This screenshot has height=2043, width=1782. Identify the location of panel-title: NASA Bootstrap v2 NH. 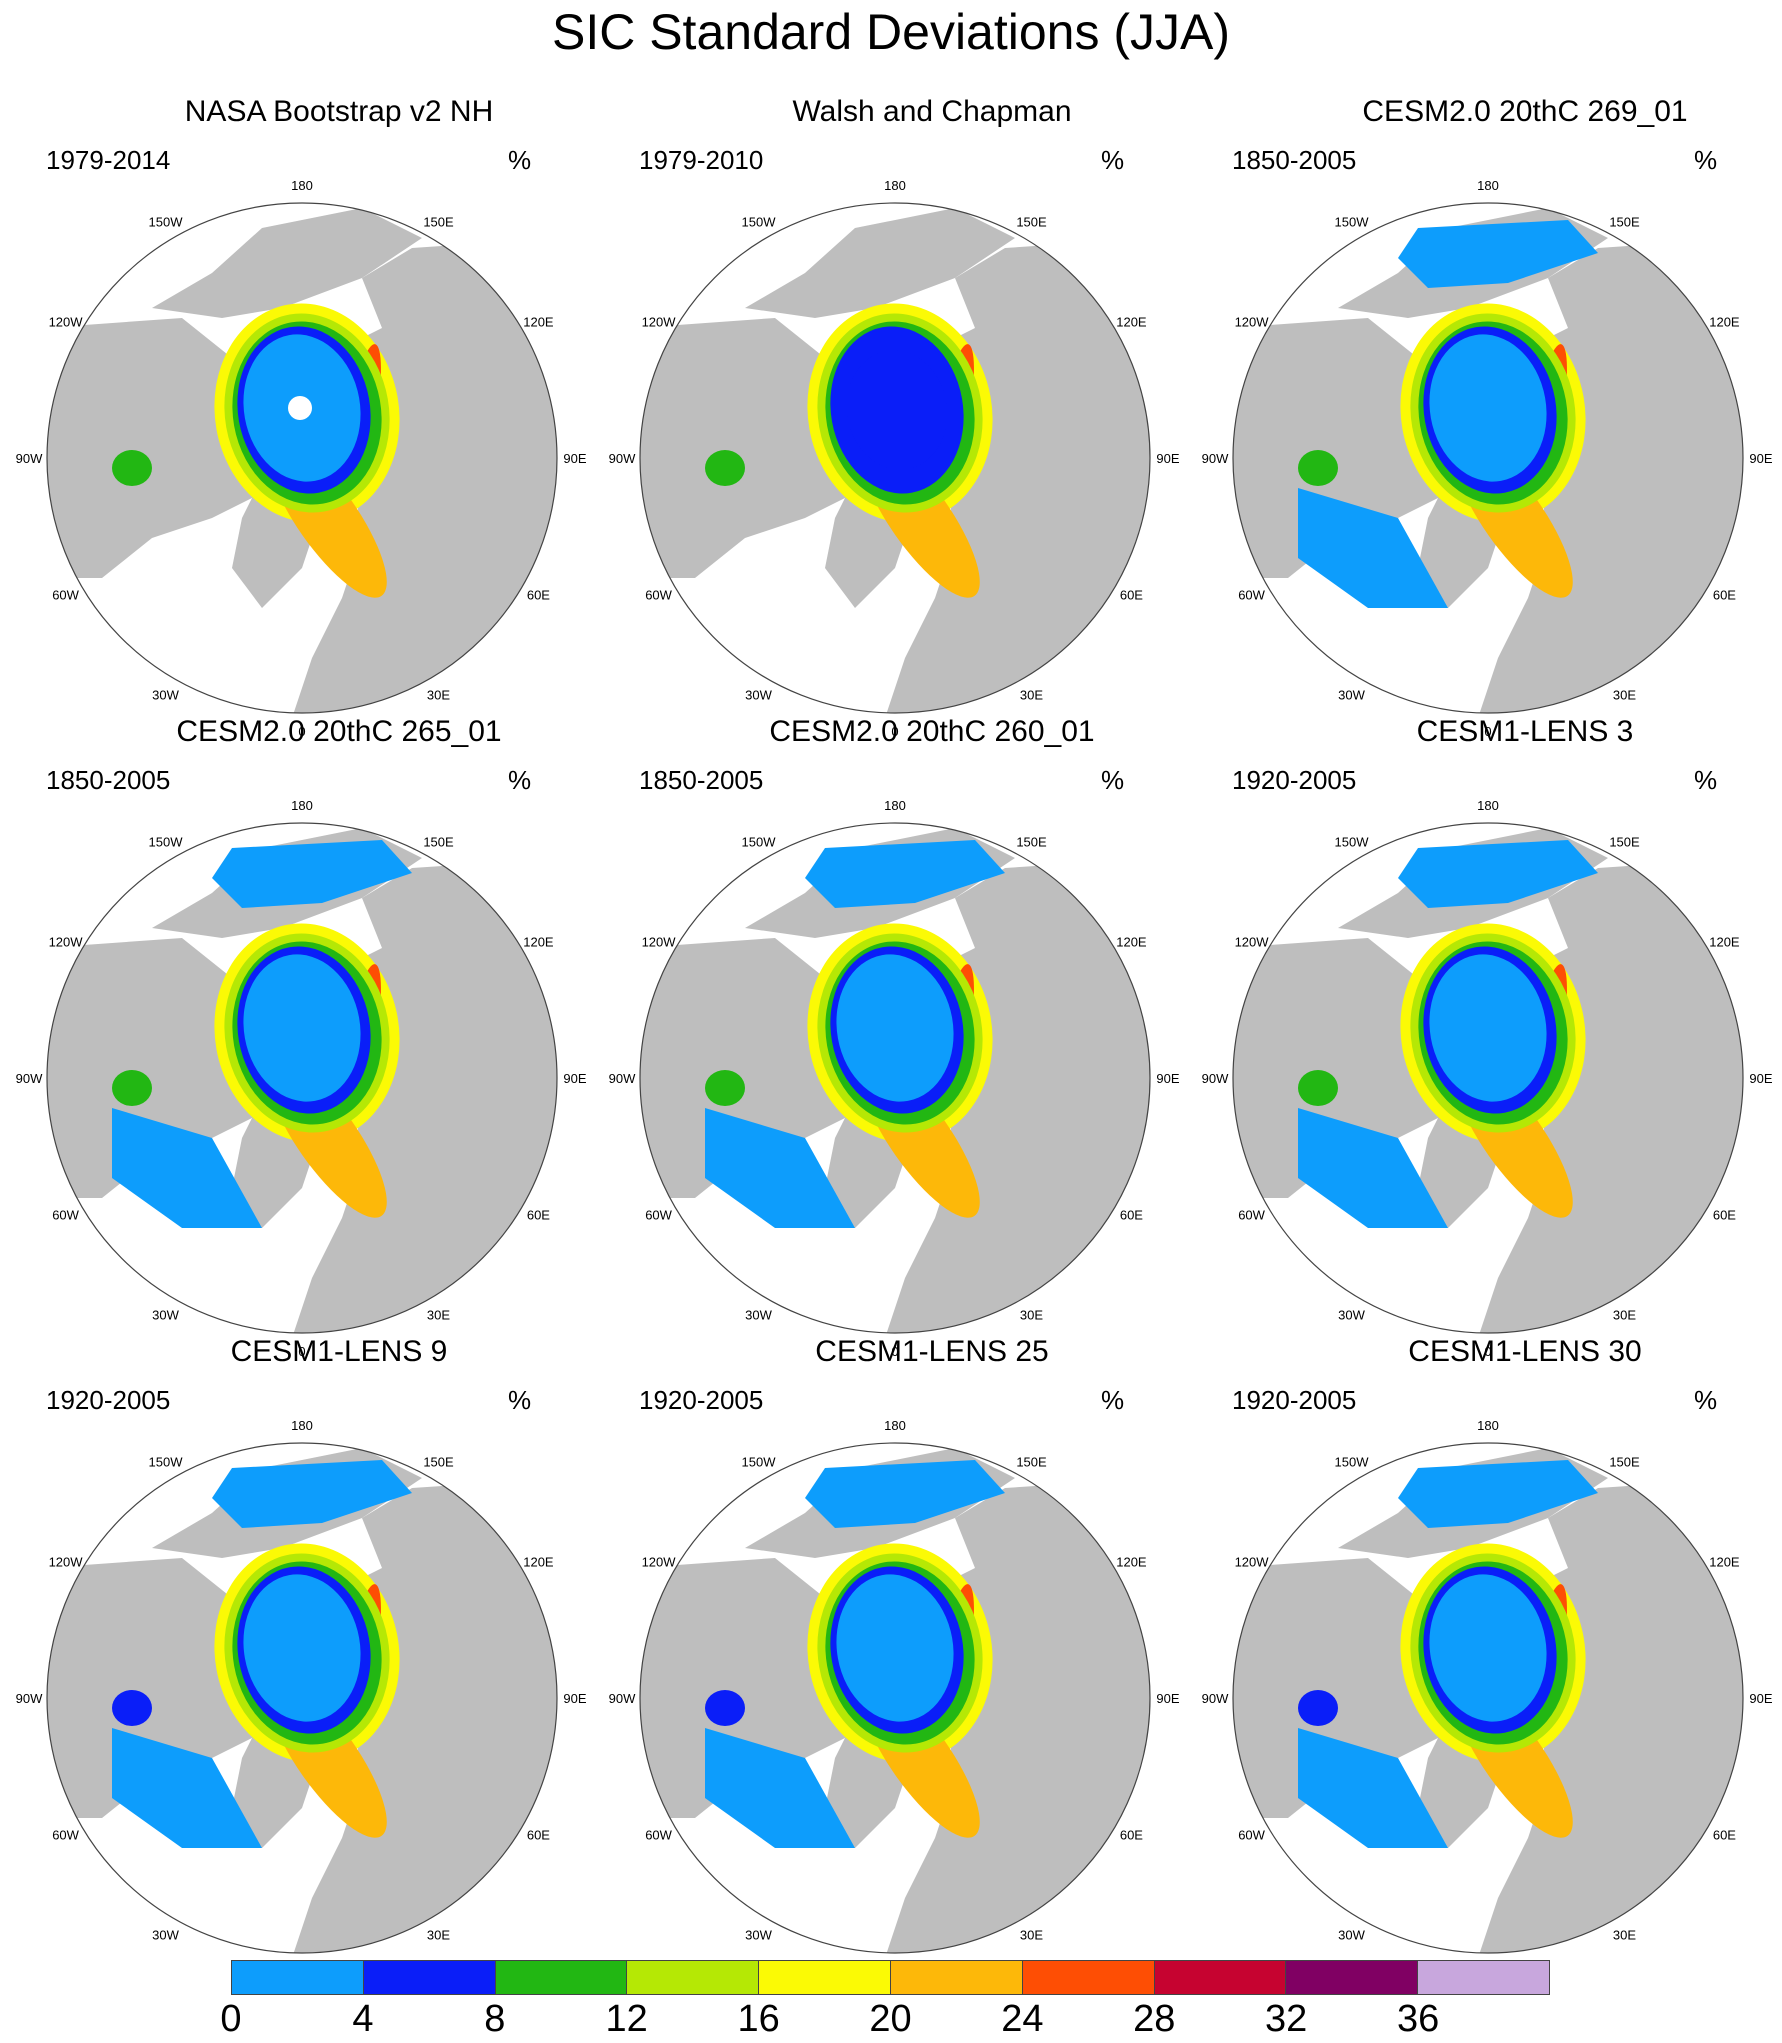
(339, 111).